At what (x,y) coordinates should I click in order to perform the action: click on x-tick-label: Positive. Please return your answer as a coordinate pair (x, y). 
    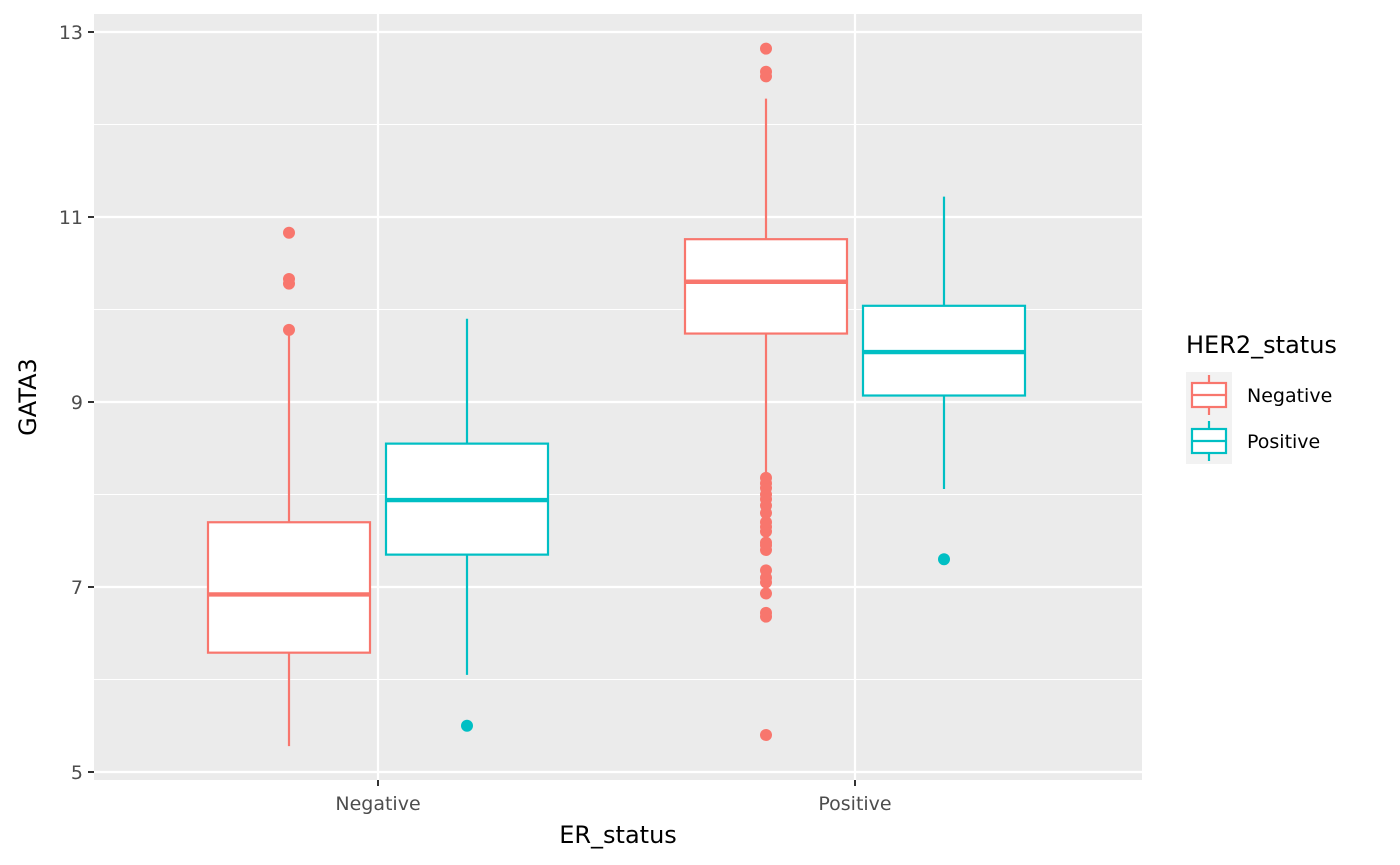
    Looking at the image, I should click on (854, 804).